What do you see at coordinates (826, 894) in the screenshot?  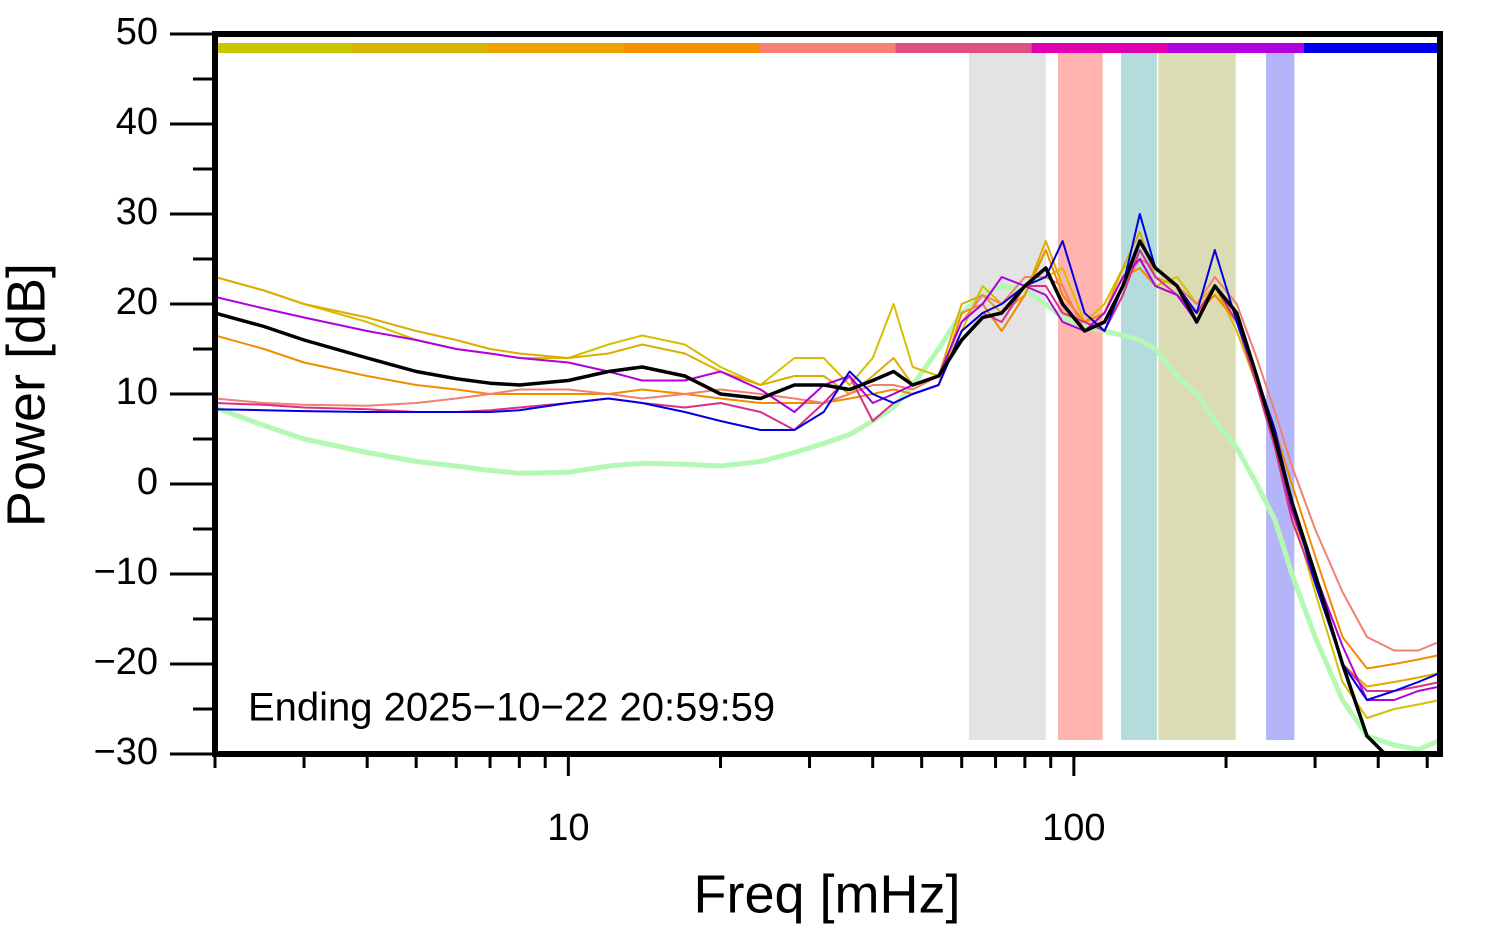 I see `x-axis-label: Freq [mHz]` at bounding box center [826, 894].